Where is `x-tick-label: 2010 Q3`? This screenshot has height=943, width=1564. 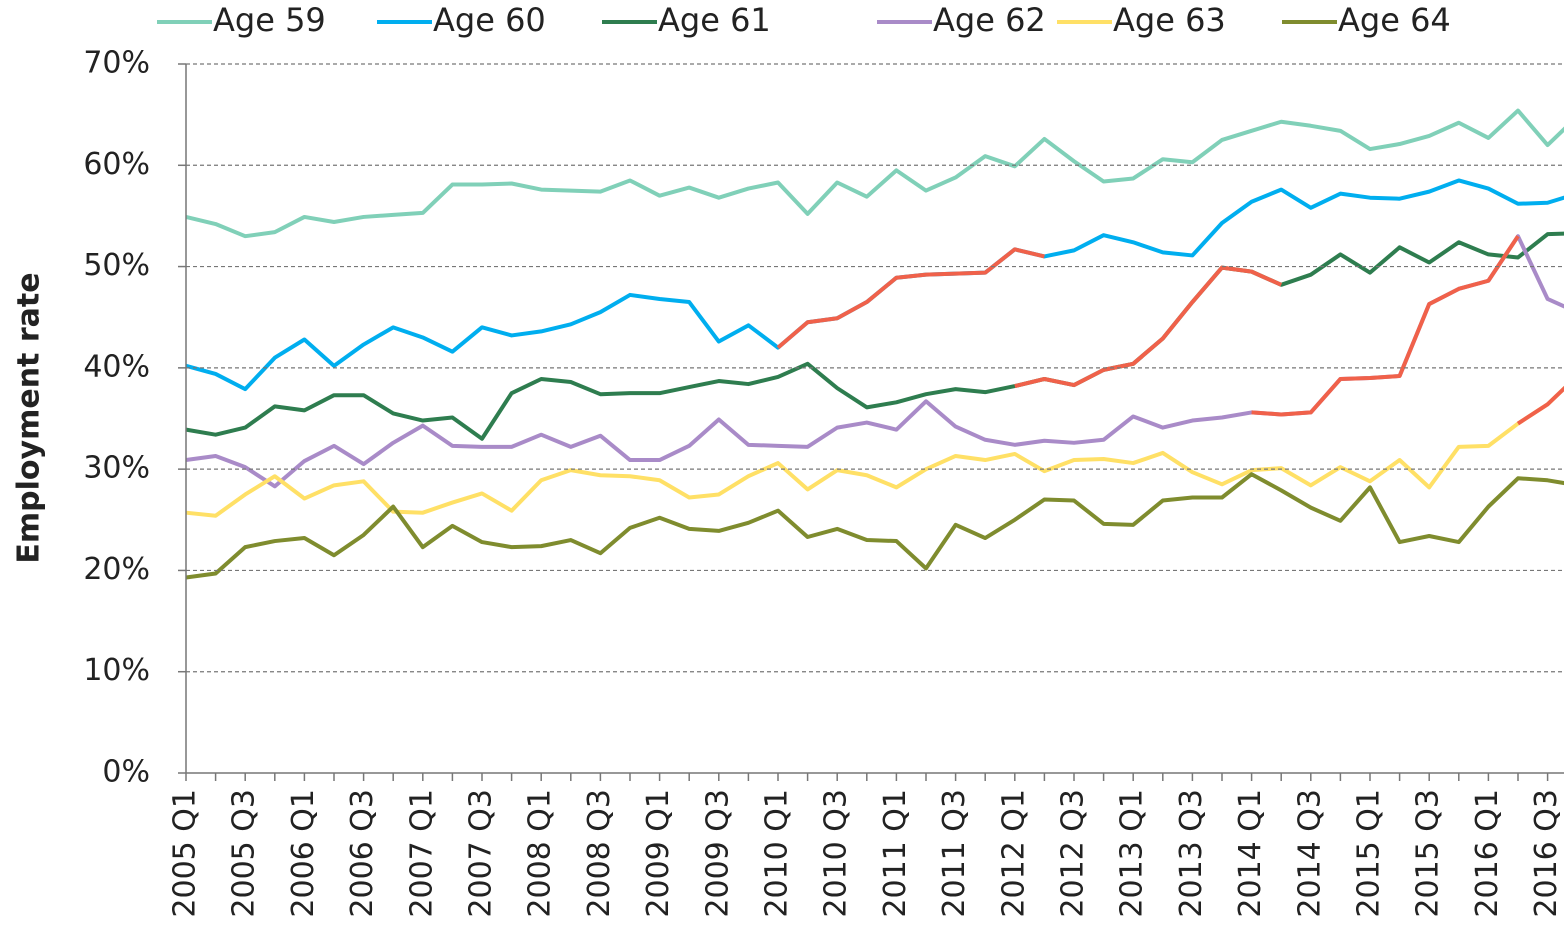 x-tick-label: 2010 Q3 is located at coordinates (836, 853).